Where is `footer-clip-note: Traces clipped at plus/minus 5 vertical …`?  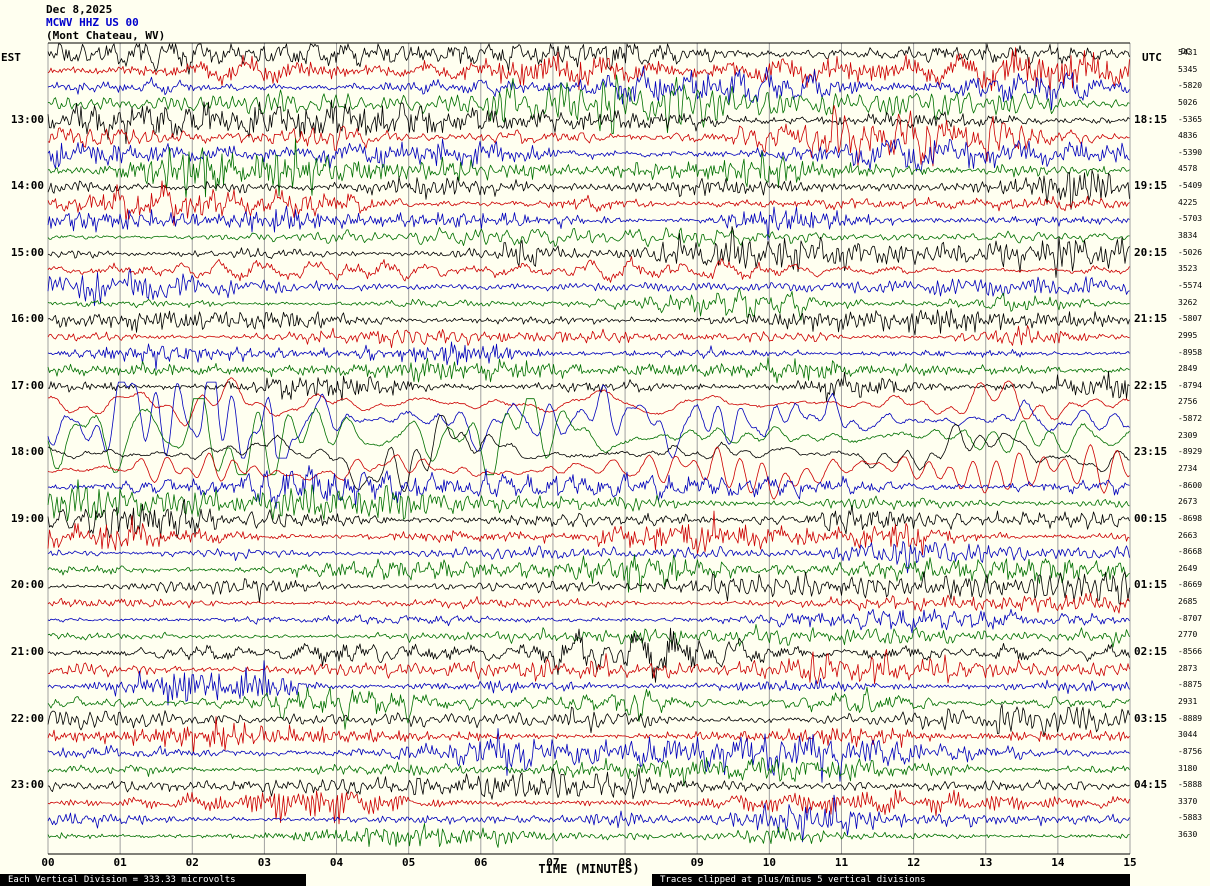
footer-clip-note: Traces clipped at plus/minus 5 vertical … is located at coordinates (891, 880).